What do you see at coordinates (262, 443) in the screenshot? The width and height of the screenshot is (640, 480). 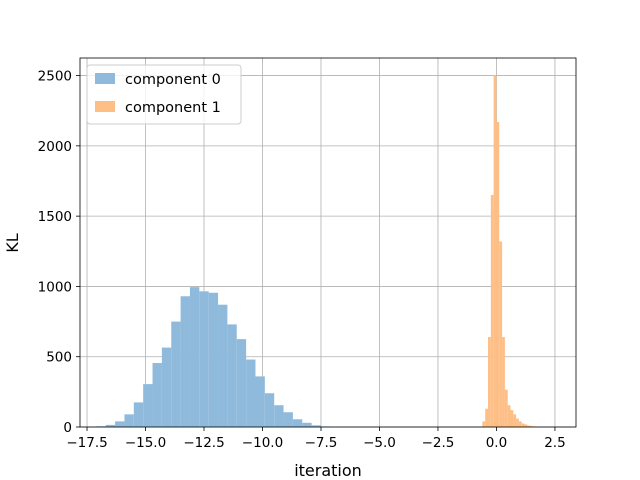 I see `x-tick-label: −10.0` at bounding box center [262, 443].